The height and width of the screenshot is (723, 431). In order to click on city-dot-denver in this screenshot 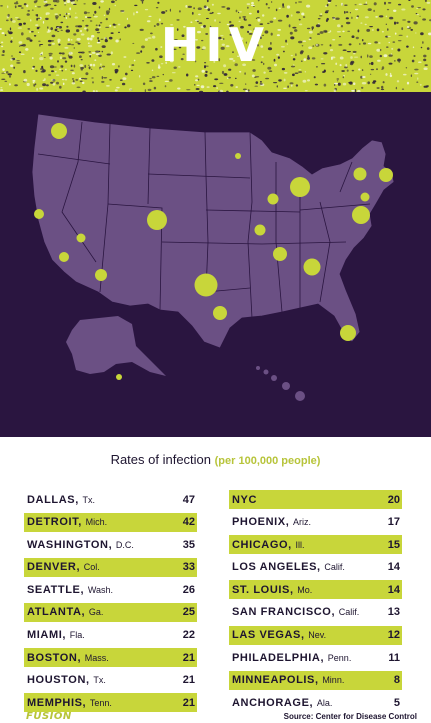, I will do `click(157, 220)`.